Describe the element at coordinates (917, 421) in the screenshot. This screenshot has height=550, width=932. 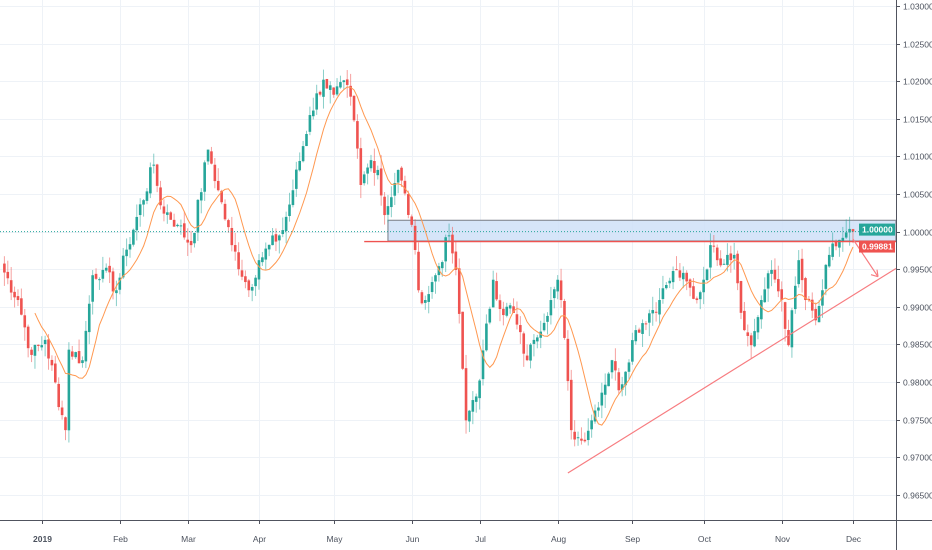
I see `price-tick-label: 0.97500` at that location.